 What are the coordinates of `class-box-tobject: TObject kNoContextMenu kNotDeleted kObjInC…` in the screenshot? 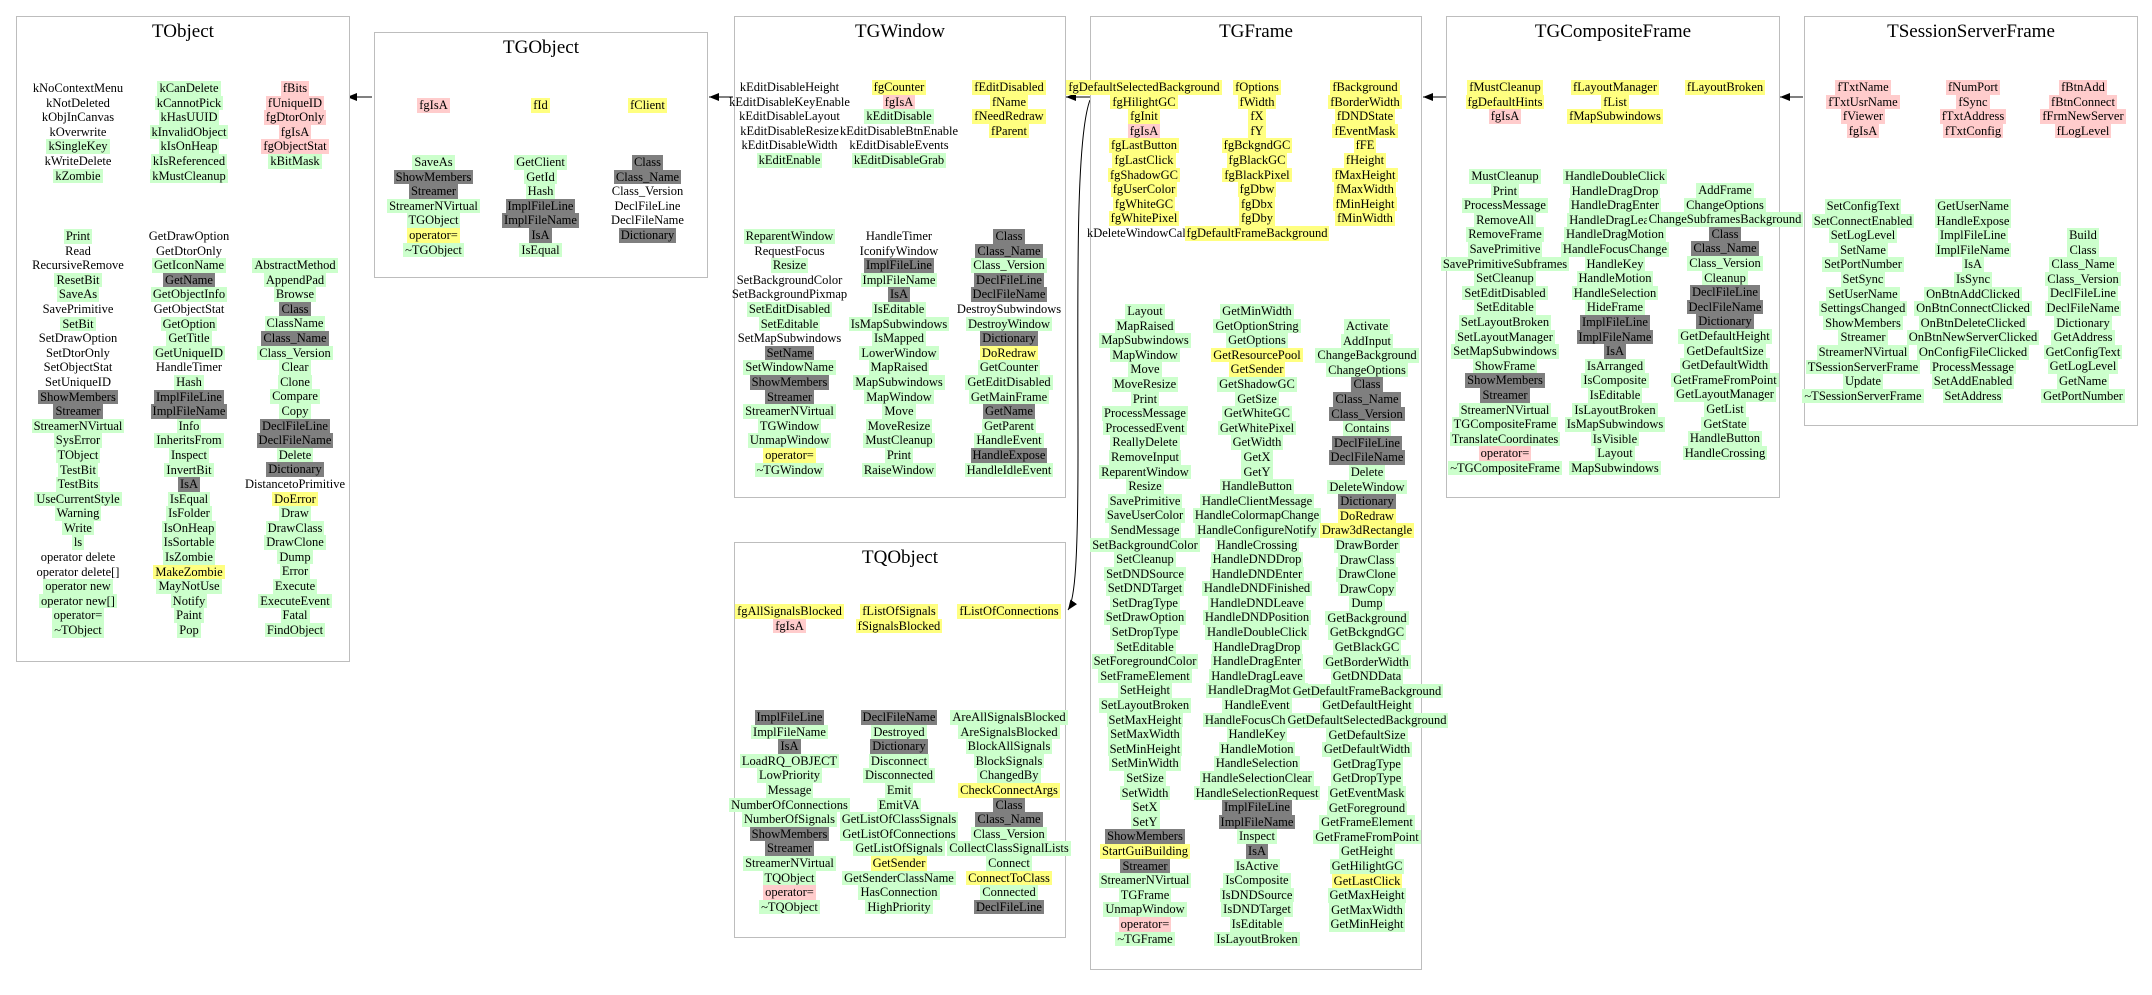 It's located at (183, 339).